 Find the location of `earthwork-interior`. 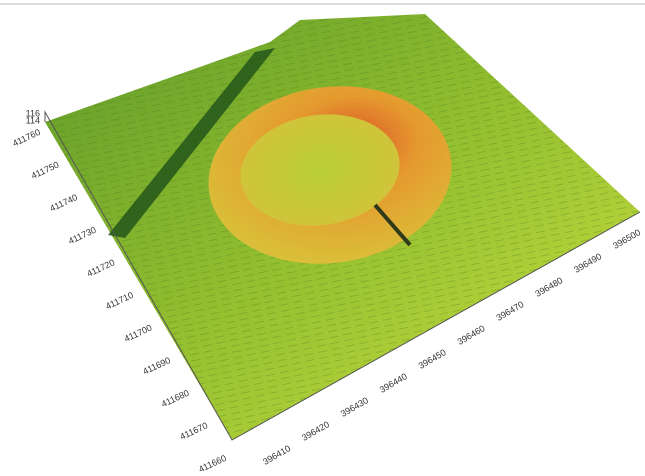

earthwork-interior is located at coordinates (320, 170).